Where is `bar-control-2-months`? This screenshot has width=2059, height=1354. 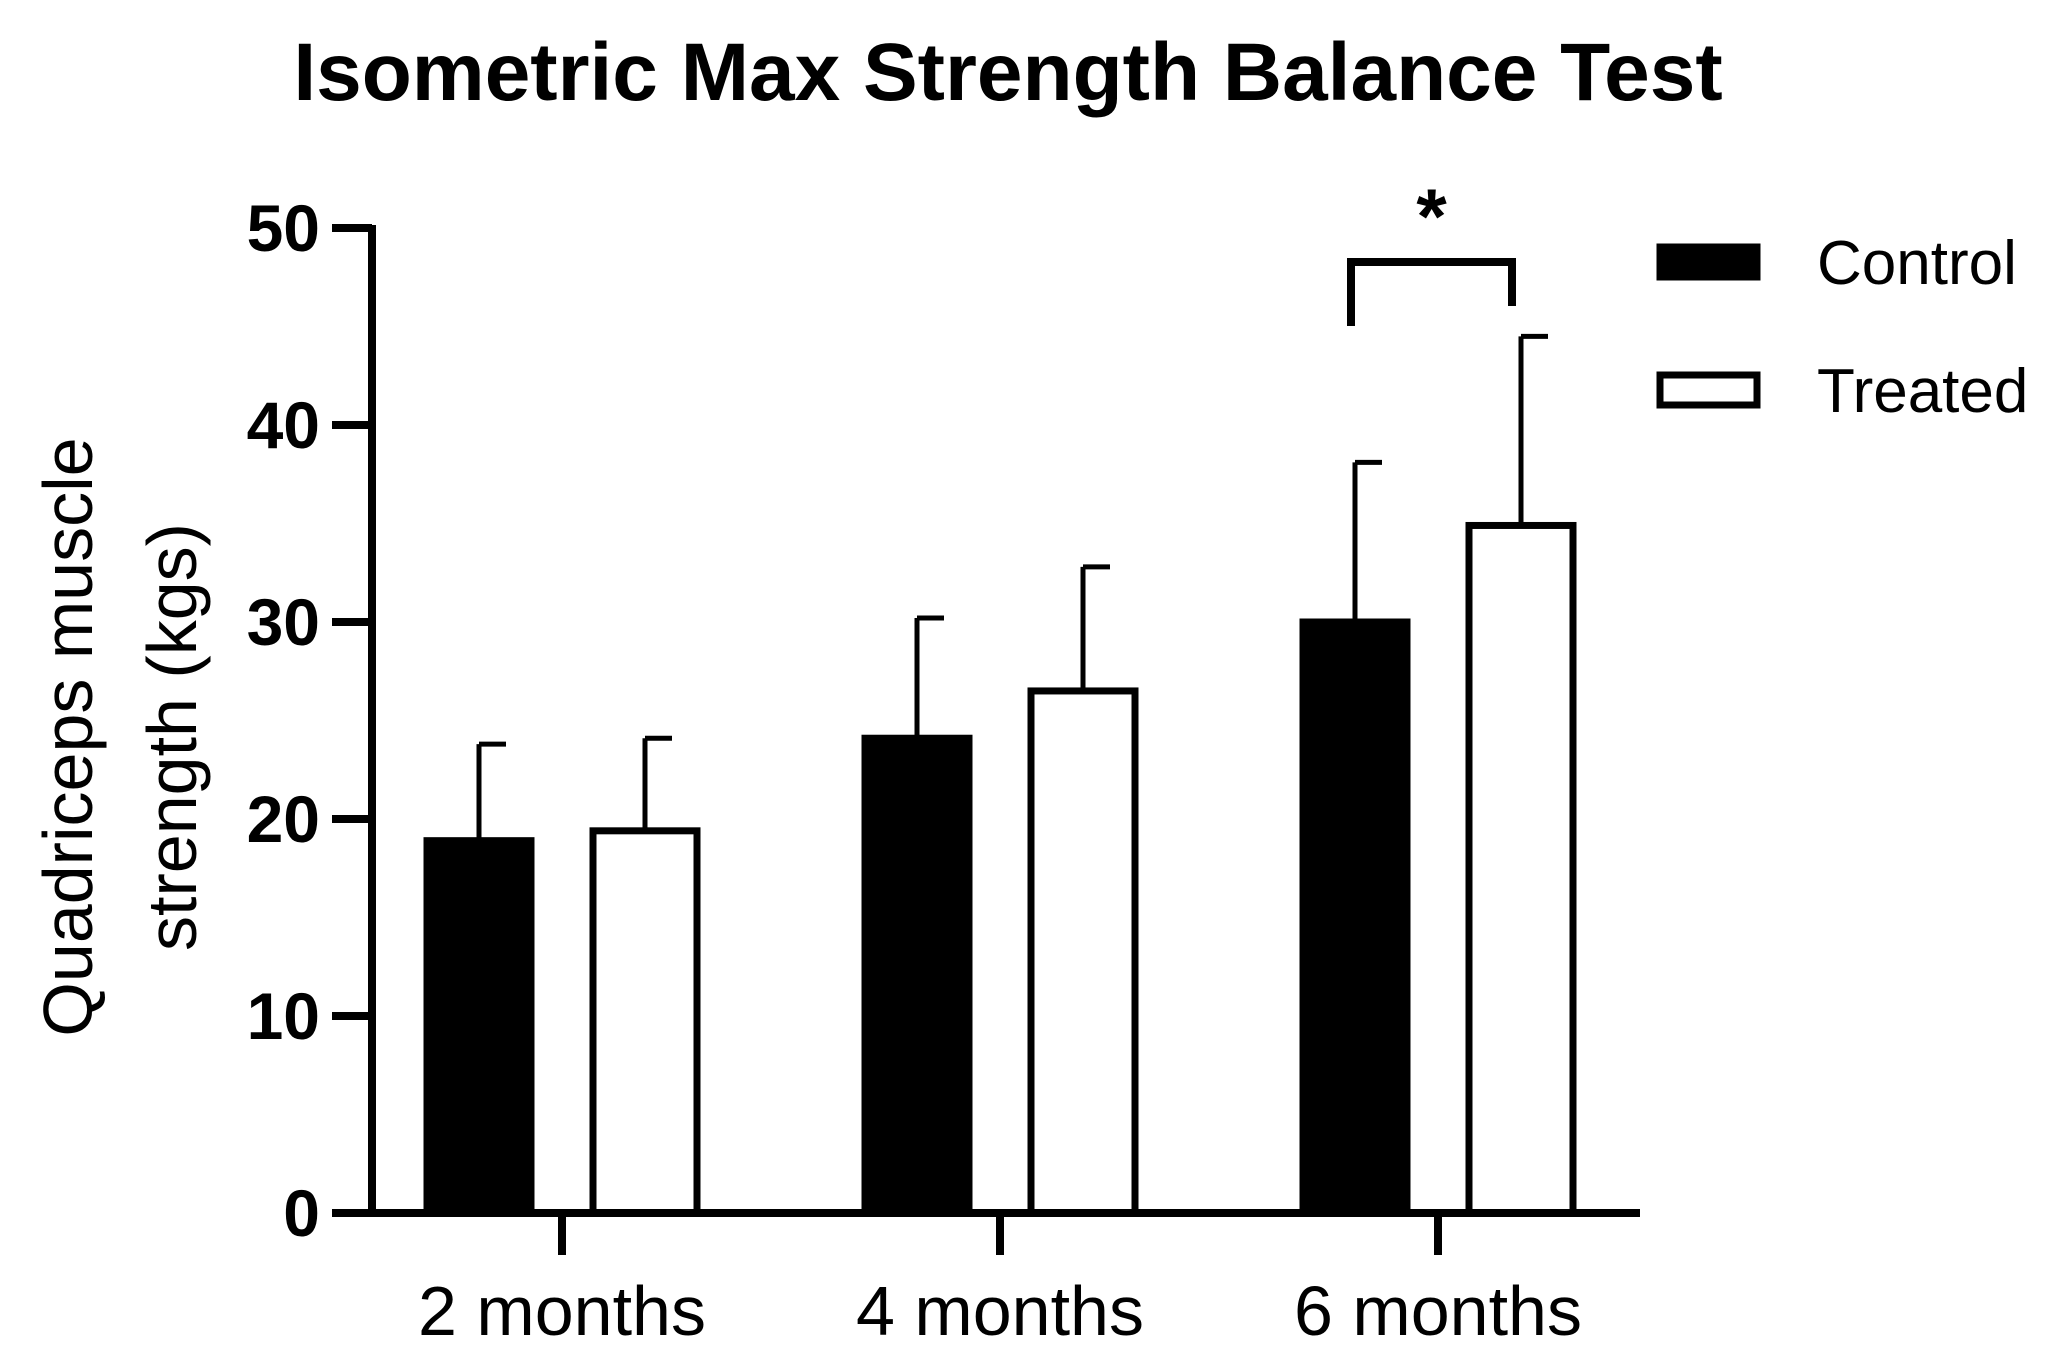
bar-control-2-months is located at coordinates (479, 1027).